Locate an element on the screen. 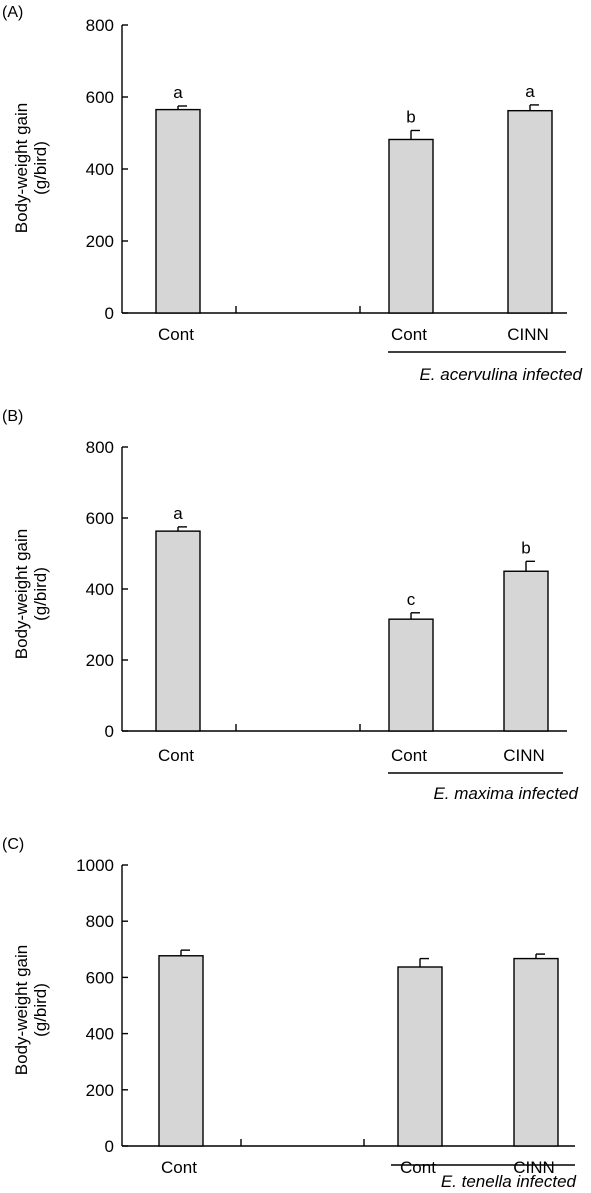 Image resolution: width=591 pixels, height=1193 pixels. panel-c-y-tick-label: 1000 is located at coordinates (95, 865).